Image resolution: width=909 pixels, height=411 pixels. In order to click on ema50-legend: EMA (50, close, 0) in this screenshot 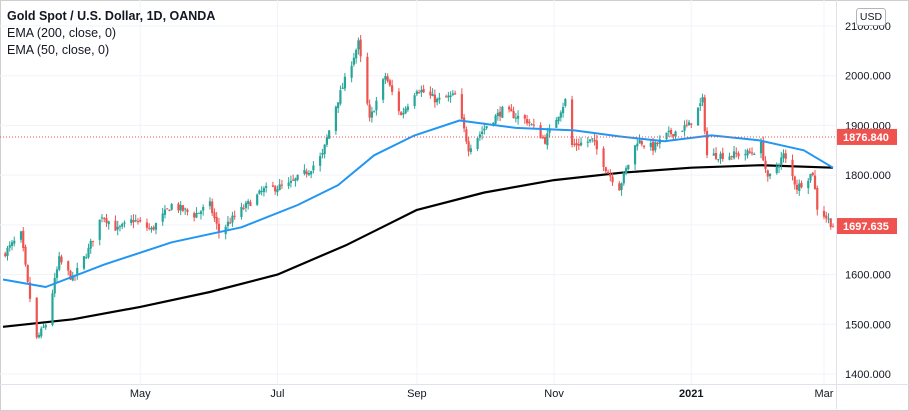, I will do `click(58, 50)`.